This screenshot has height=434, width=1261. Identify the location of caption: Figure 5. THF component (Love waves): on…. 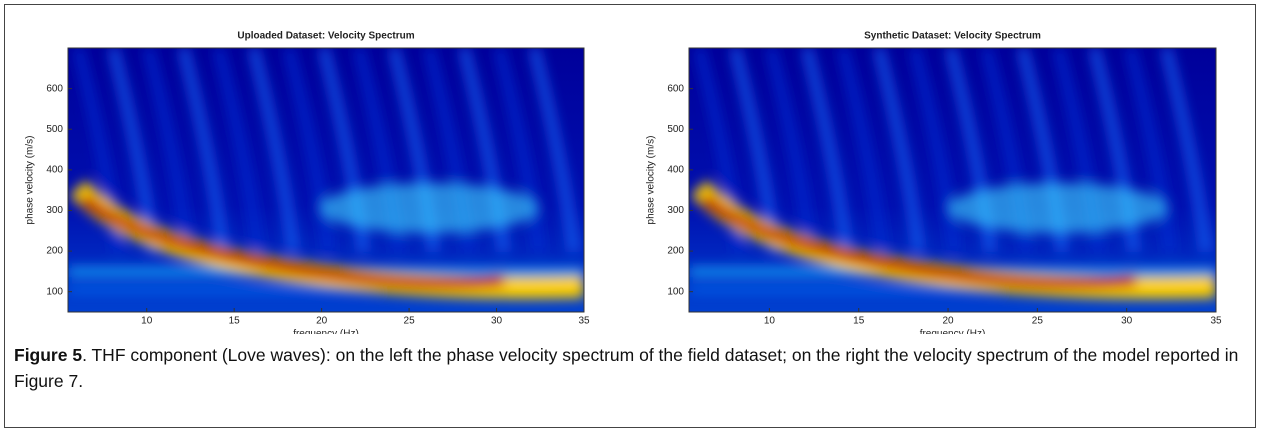
(626, 368).